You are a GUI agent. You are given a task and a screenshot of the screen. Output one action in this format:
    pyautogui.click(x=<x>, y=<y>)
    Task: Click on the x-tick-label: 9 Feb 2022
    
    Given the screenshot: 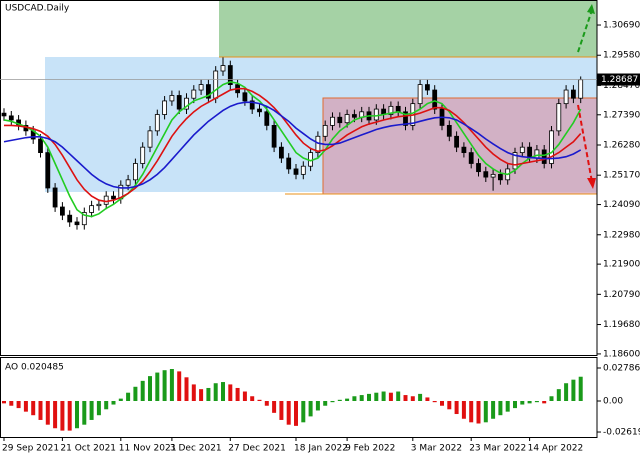 What is the action you would take?
    pyautogui.click(x=370, y=449)
    